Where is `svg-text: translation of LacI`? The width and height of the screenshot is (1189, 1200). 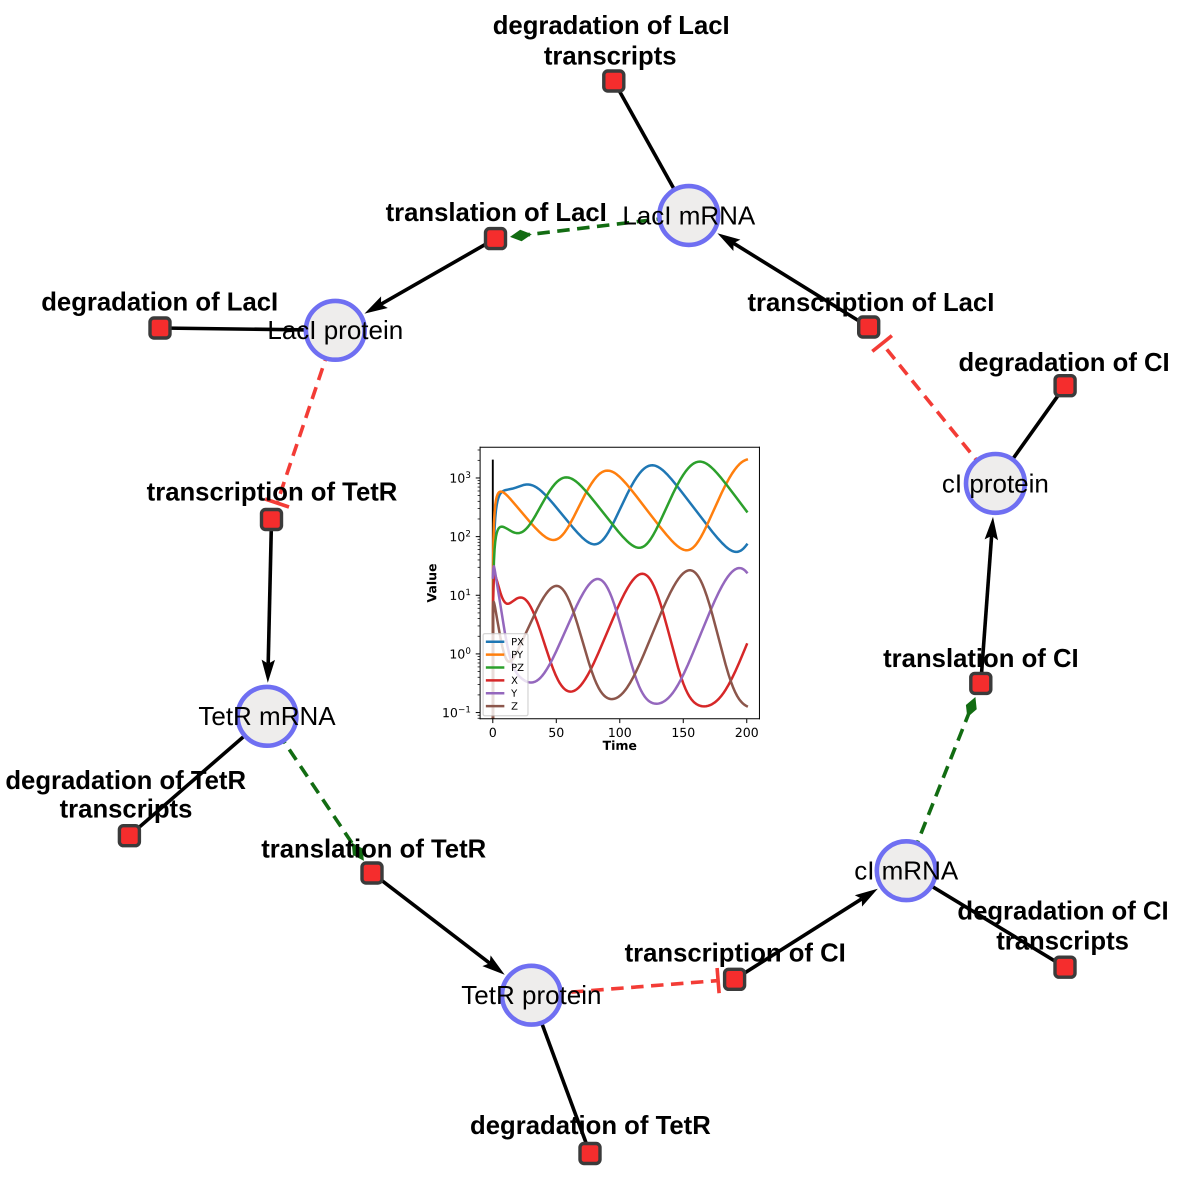
svg-text: translation of LacI is located at coordinates (496, 213).